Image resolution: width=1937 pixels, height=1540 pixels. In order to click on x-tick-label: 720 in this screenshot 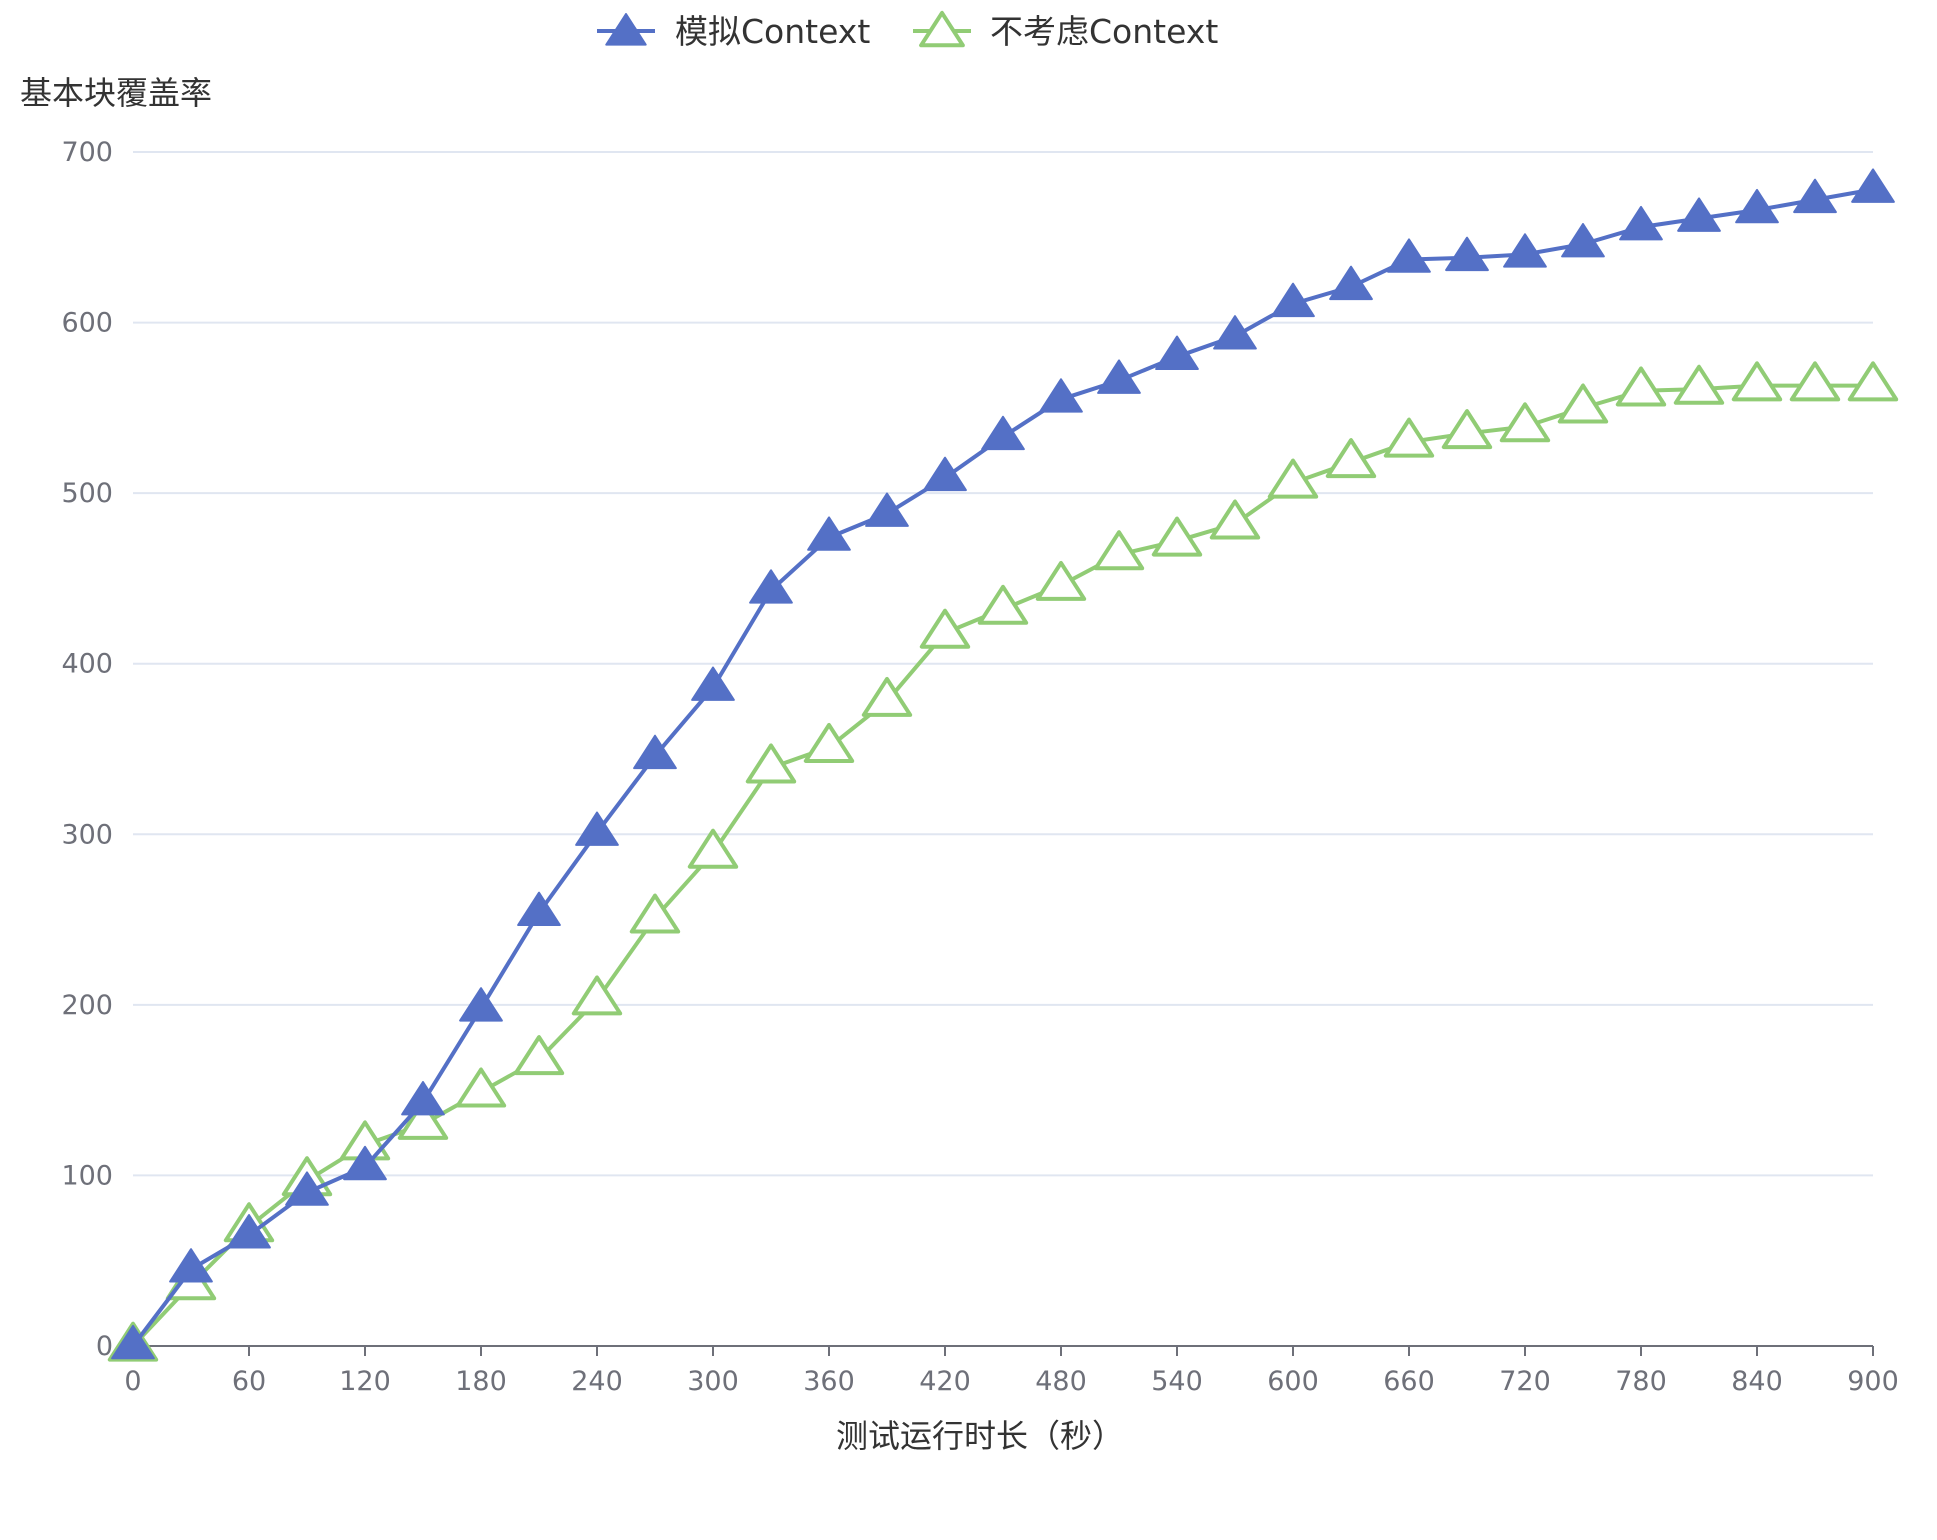, I will do `click(1525, 1381)`.